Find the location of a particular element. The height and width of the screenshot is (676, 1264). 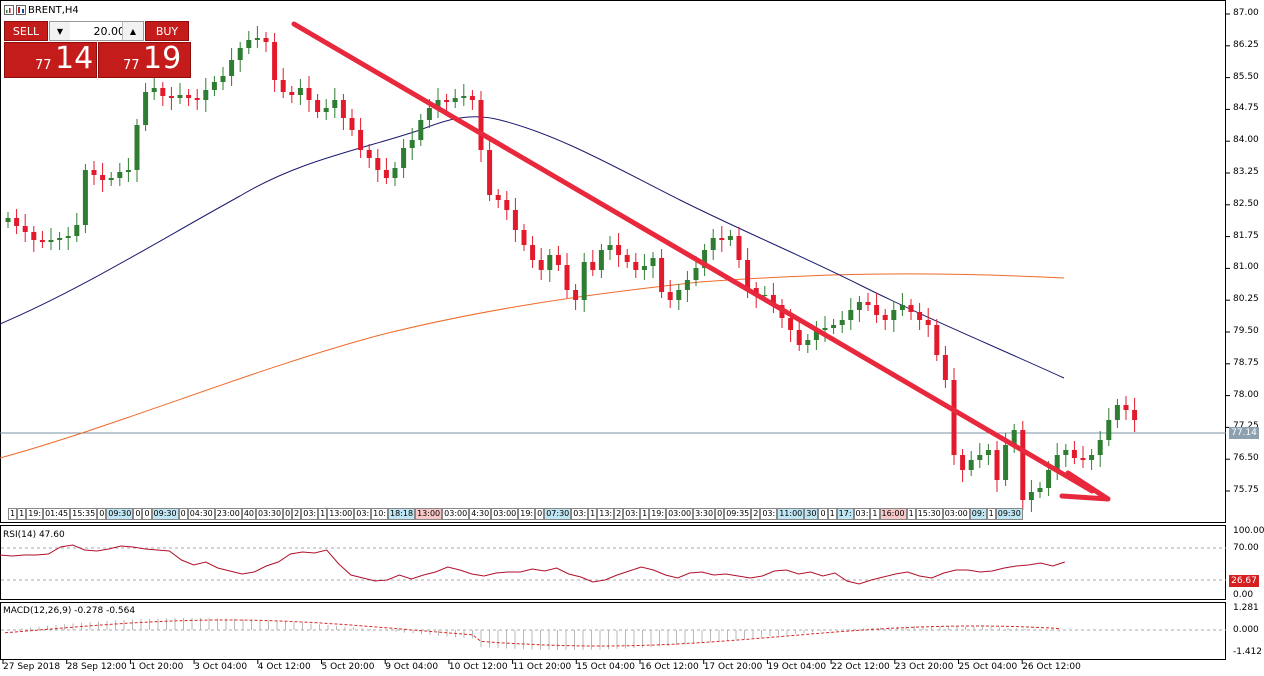

macd-signal-line is located at coordinates (532, 633).